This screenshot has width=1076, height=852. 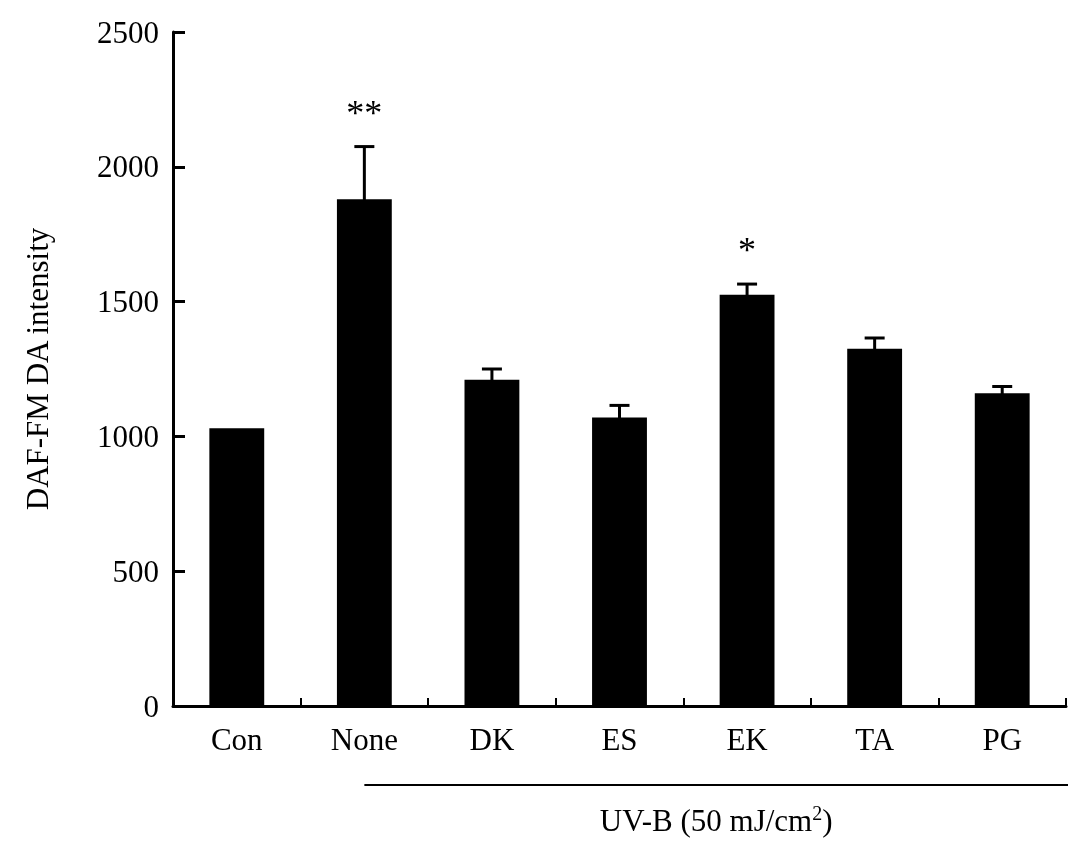 What do you see at coordinates (128, 302) in the screenshot?
I see `y-tick-label: 1500` at bounding box center [128, 302].